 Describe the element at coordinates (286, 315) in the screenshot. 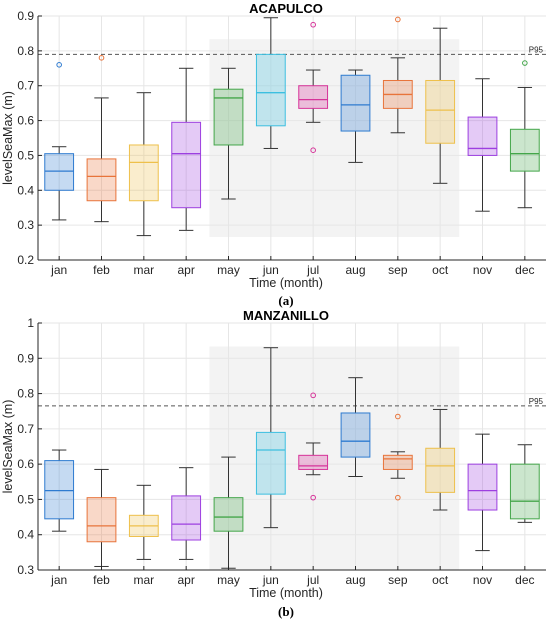

I see `chart-title: MANZANILLO` at that location.